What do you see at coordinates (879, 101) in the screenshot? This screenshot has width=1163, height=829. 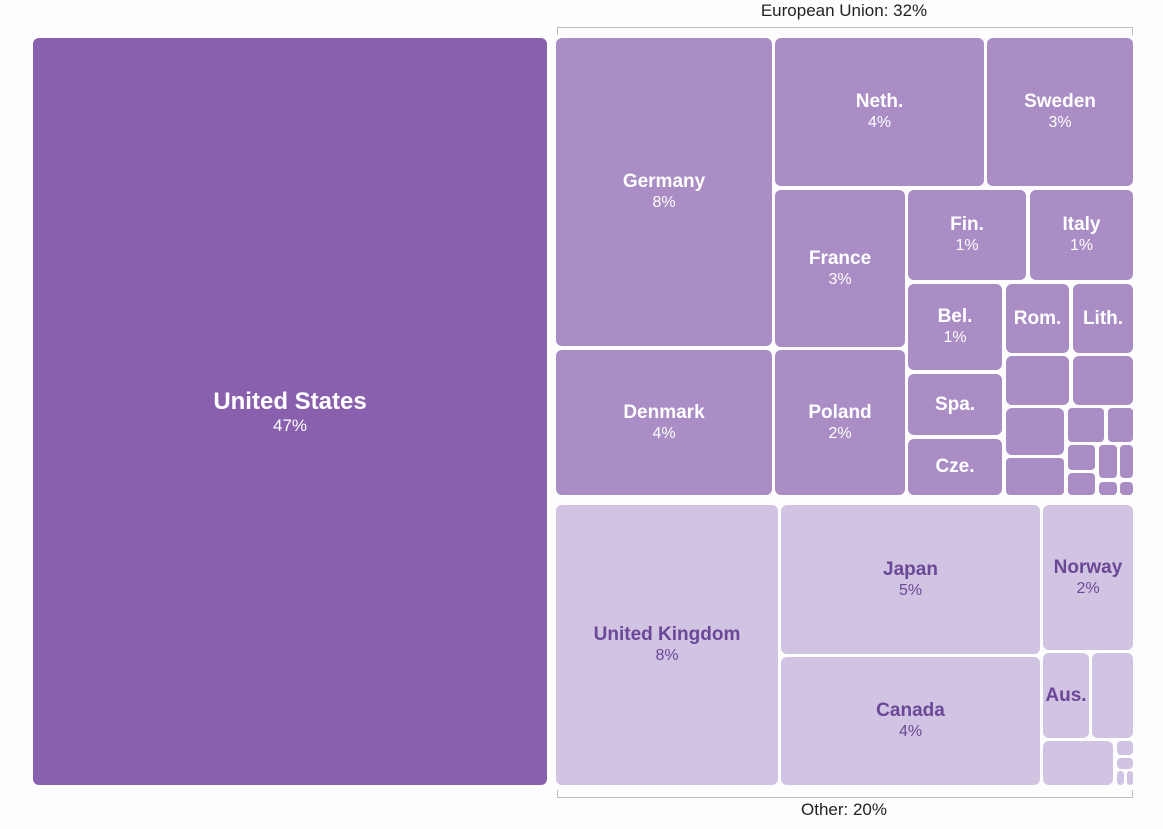 I see `cell-name-label: Neth.` at bounding box center [879, 101].